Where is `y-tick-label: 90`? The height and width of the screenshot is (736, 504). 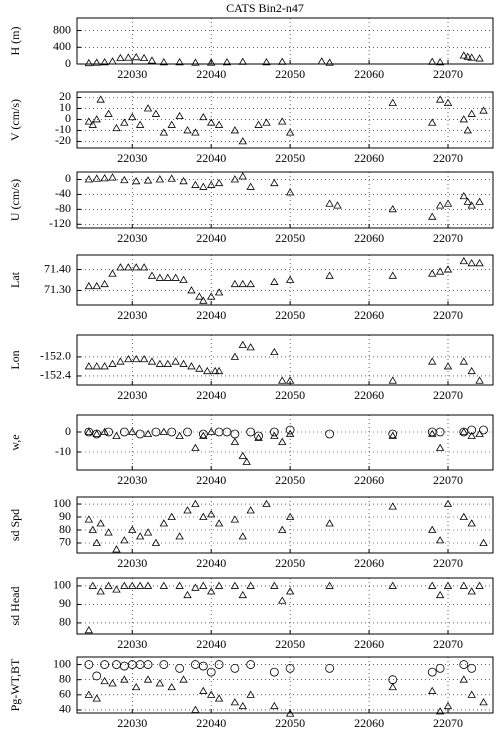 y-tick-label: 90 is located at coordinates (65, 603).